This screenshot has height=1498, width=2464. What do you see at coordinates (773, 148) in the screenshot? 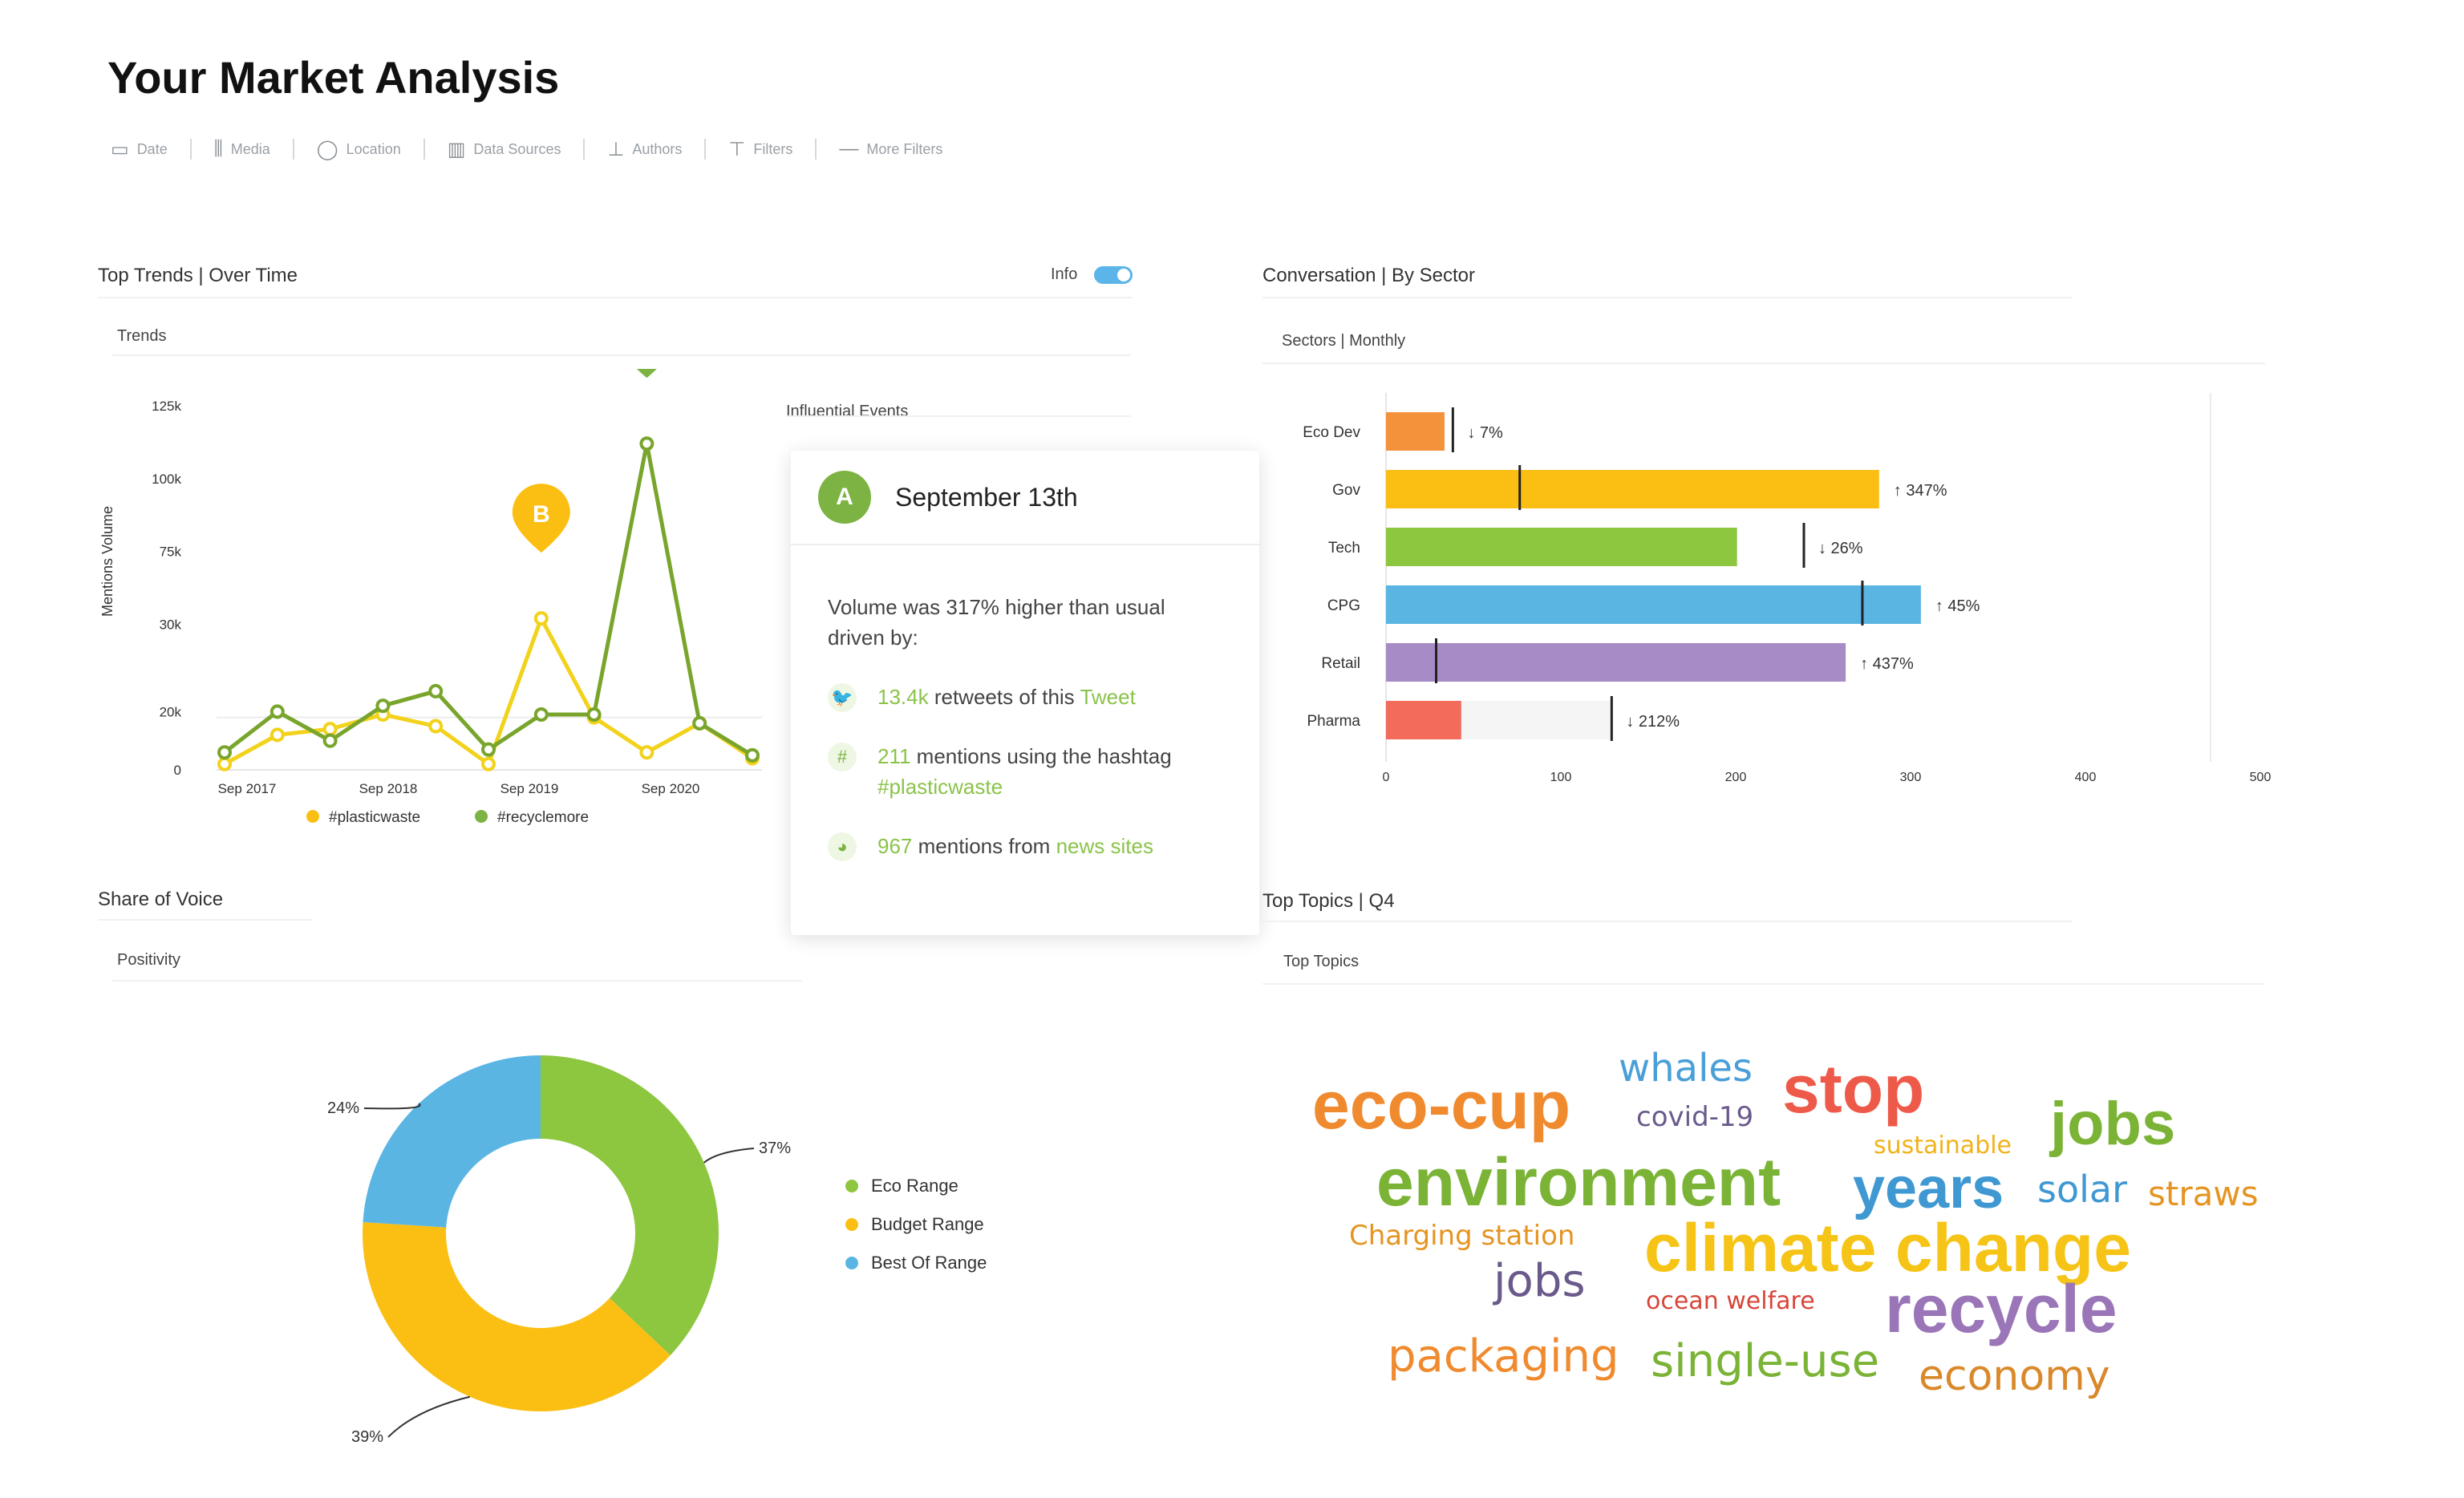
I see `toolbar-item-label: Filters` at bounding box center [773, 148].